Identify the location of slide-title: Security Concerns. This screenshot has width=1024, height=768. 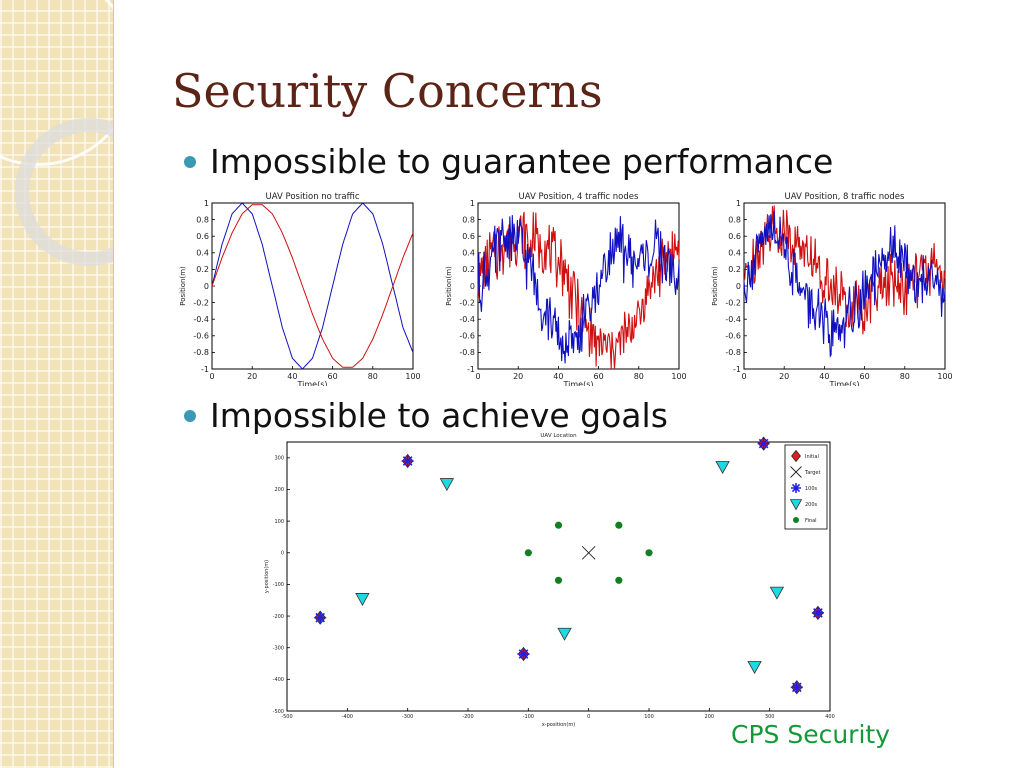
(387, 91).